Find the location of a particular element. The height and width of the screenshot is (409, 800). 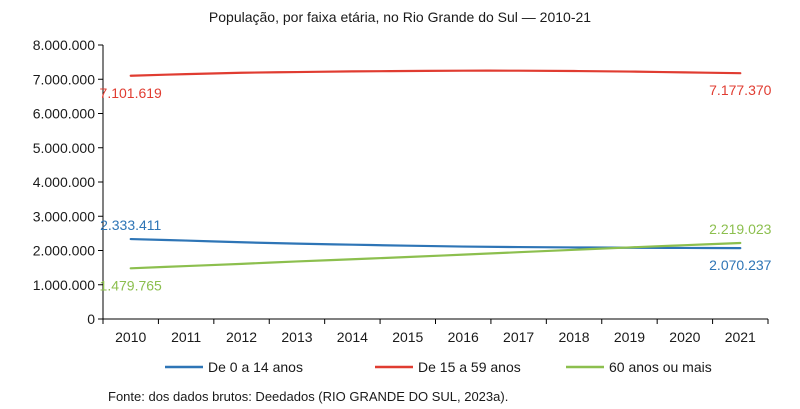

x-tick-label: 2010 is located at coordinates (130, 337).